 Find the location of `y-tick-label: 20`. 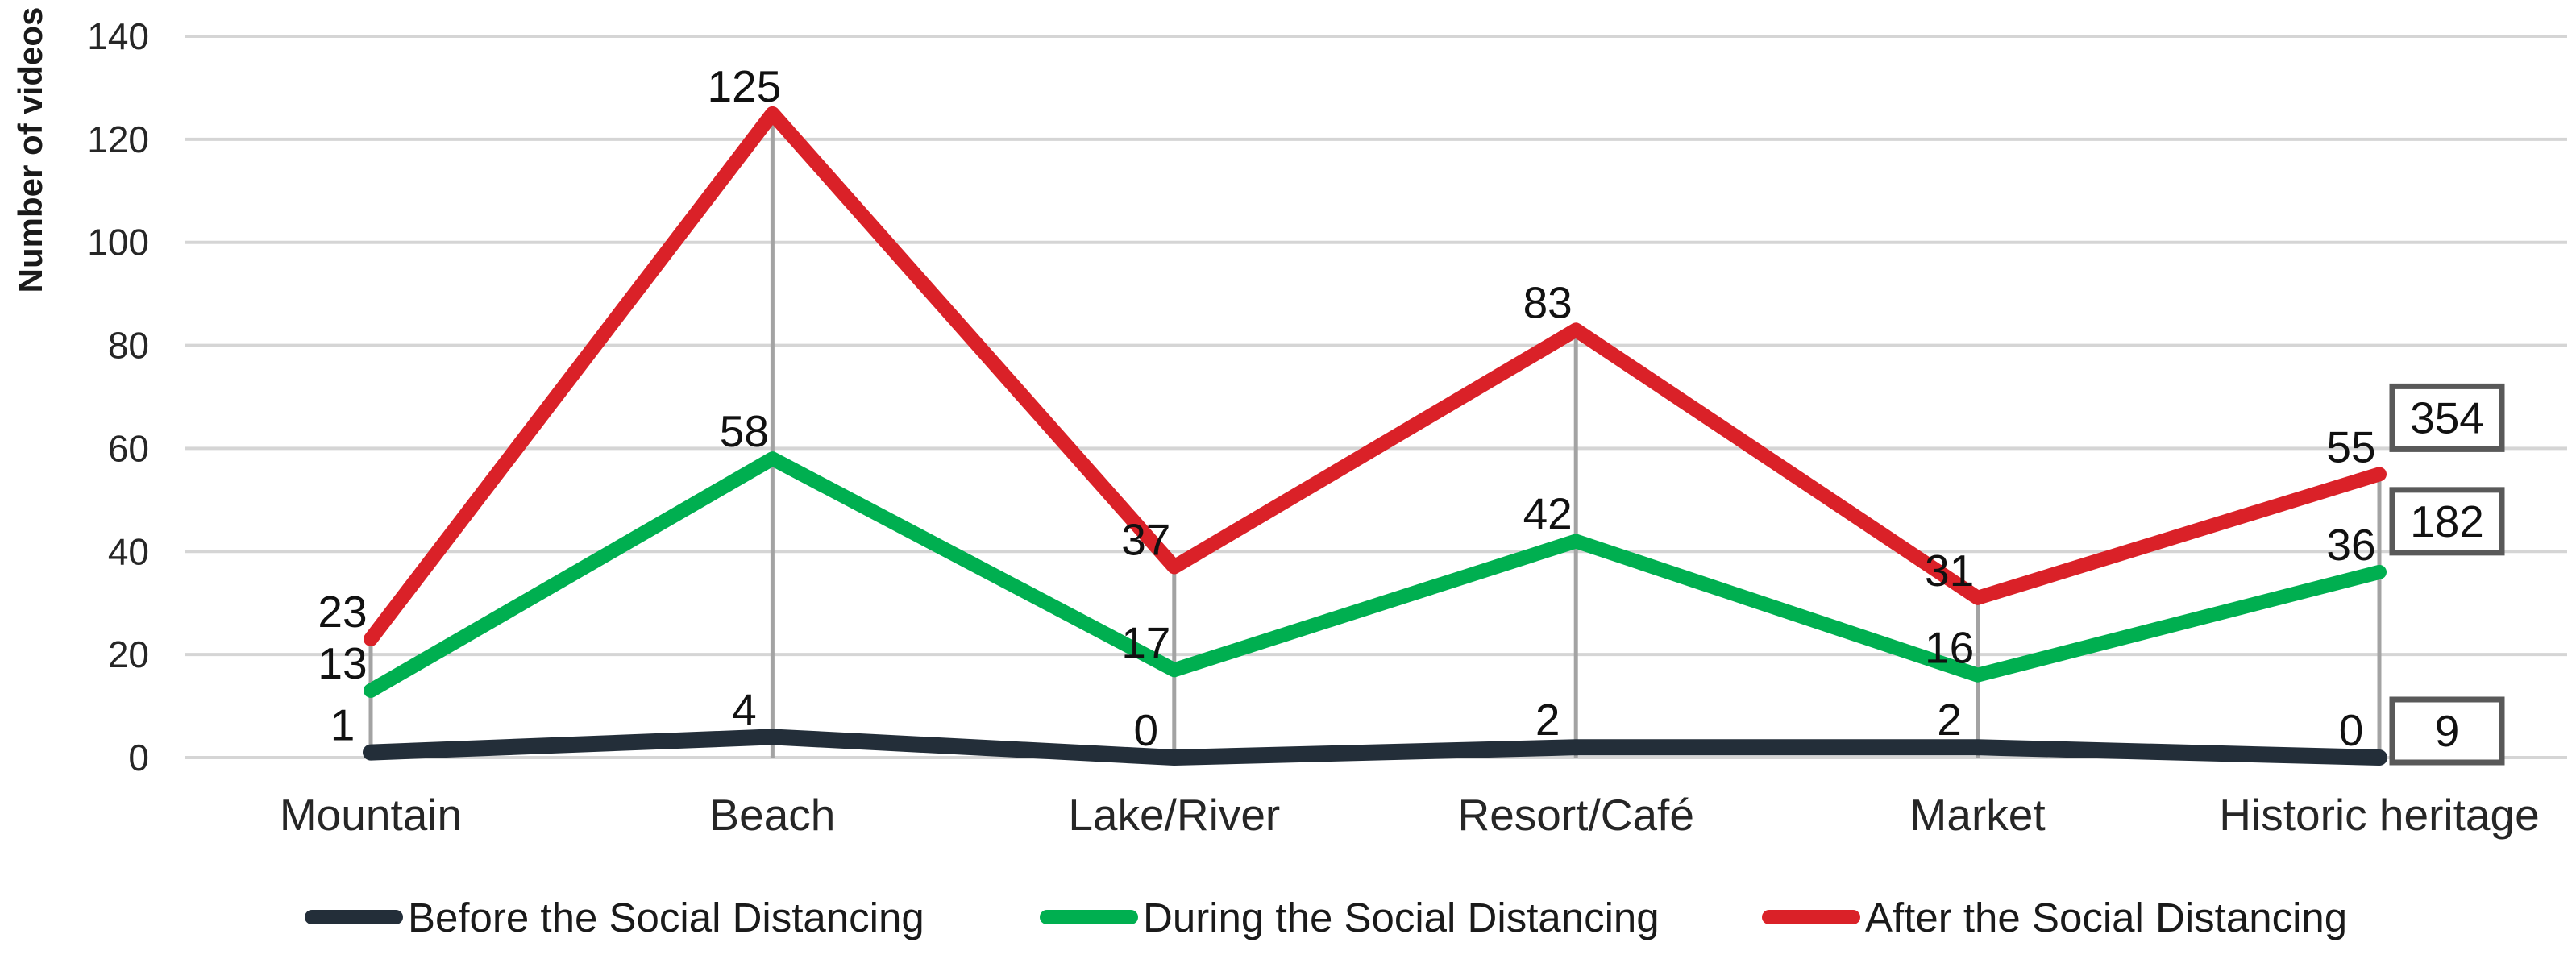

y-tick-label: 20 is located at coordinates (128, 654).